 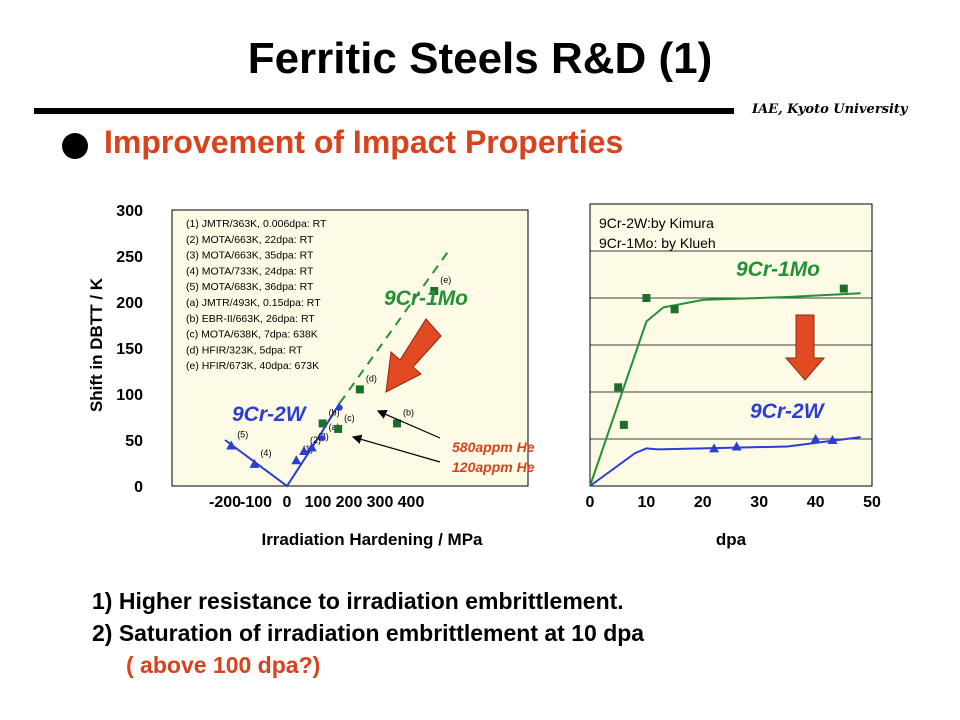 I want to click on left-y-tick-label: 200, so click(x=129, y=303).